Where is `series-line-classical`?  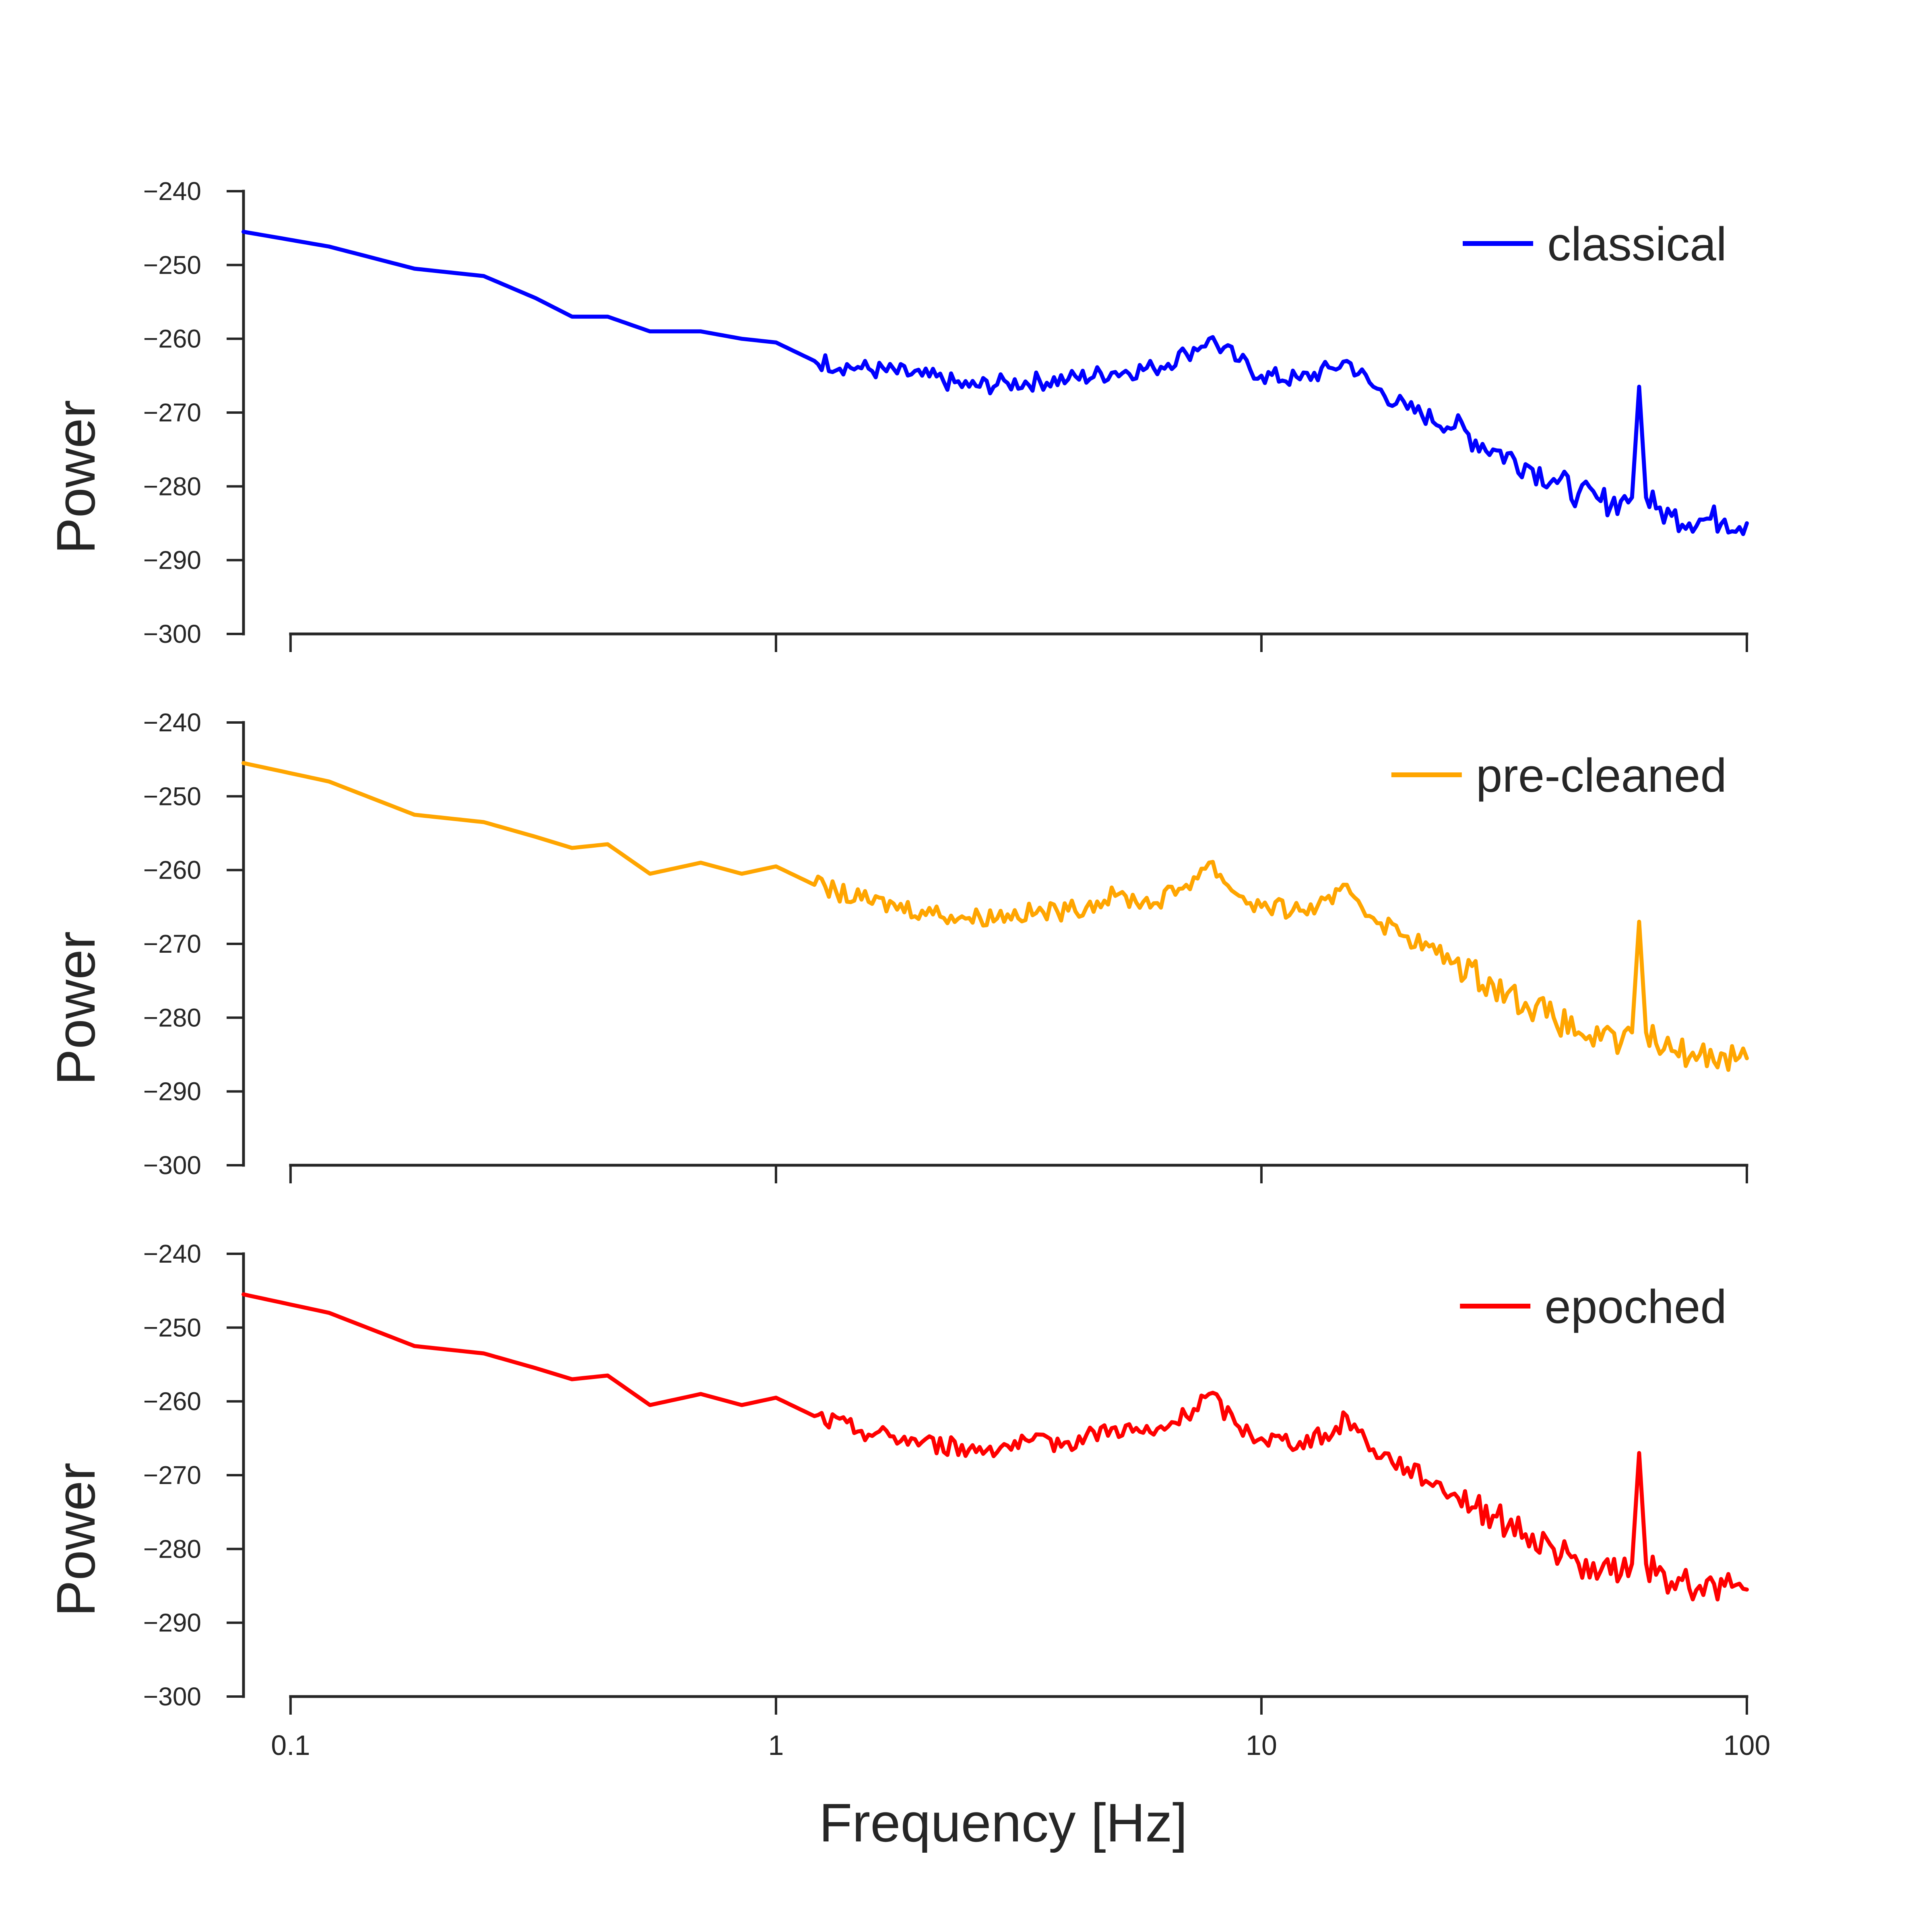 series-line-classical is located at coordinates (995, 382).